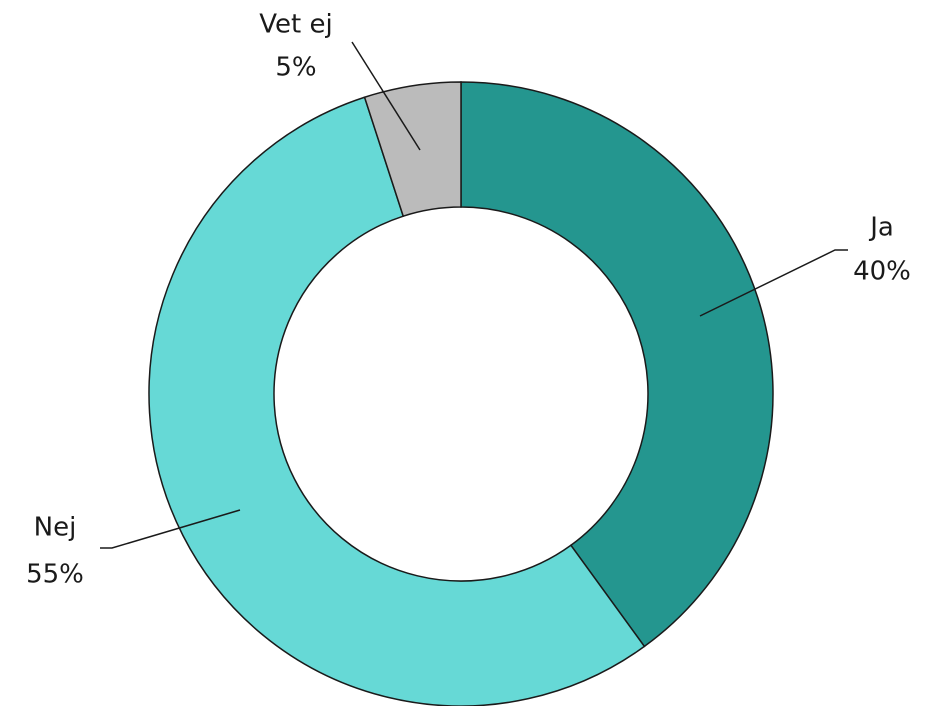 Image resolution: width=926 pixels, height=706 pixels. Describe the element at coordinates (881, 228) in the screenshot. I see `slice-label: Ja` at that location.